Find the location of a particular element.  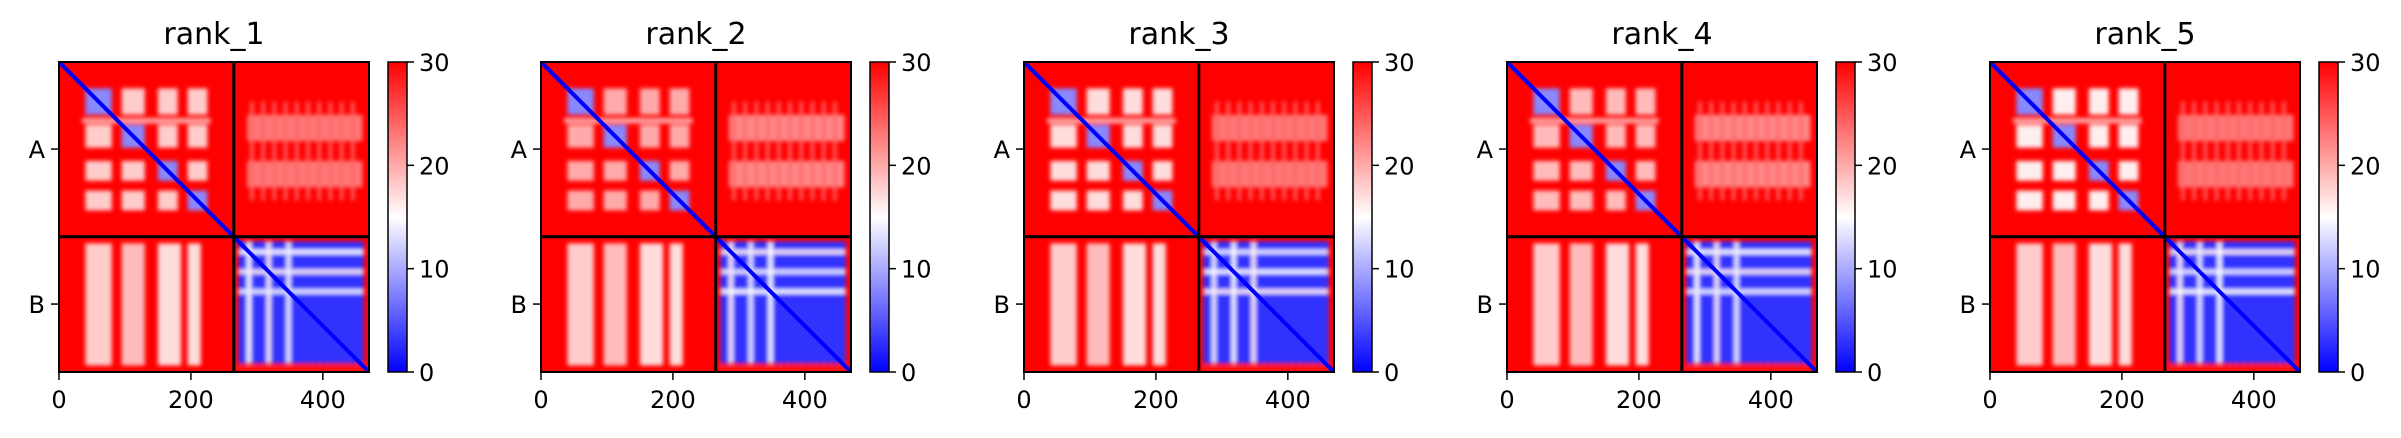

colorbar-tick-label: 10 is located at coordinates (916, 270).